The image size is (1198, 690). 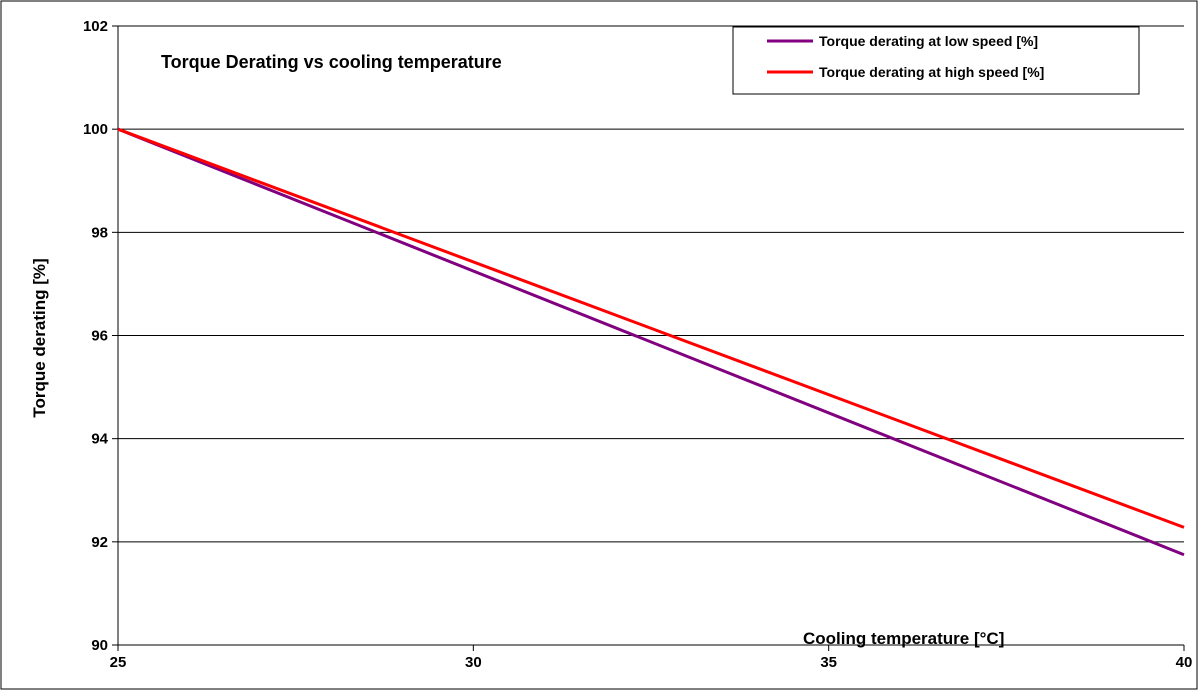 I want to click on chart-title: Torque Derating vs cooling temperature, so click(x=331, y=62).